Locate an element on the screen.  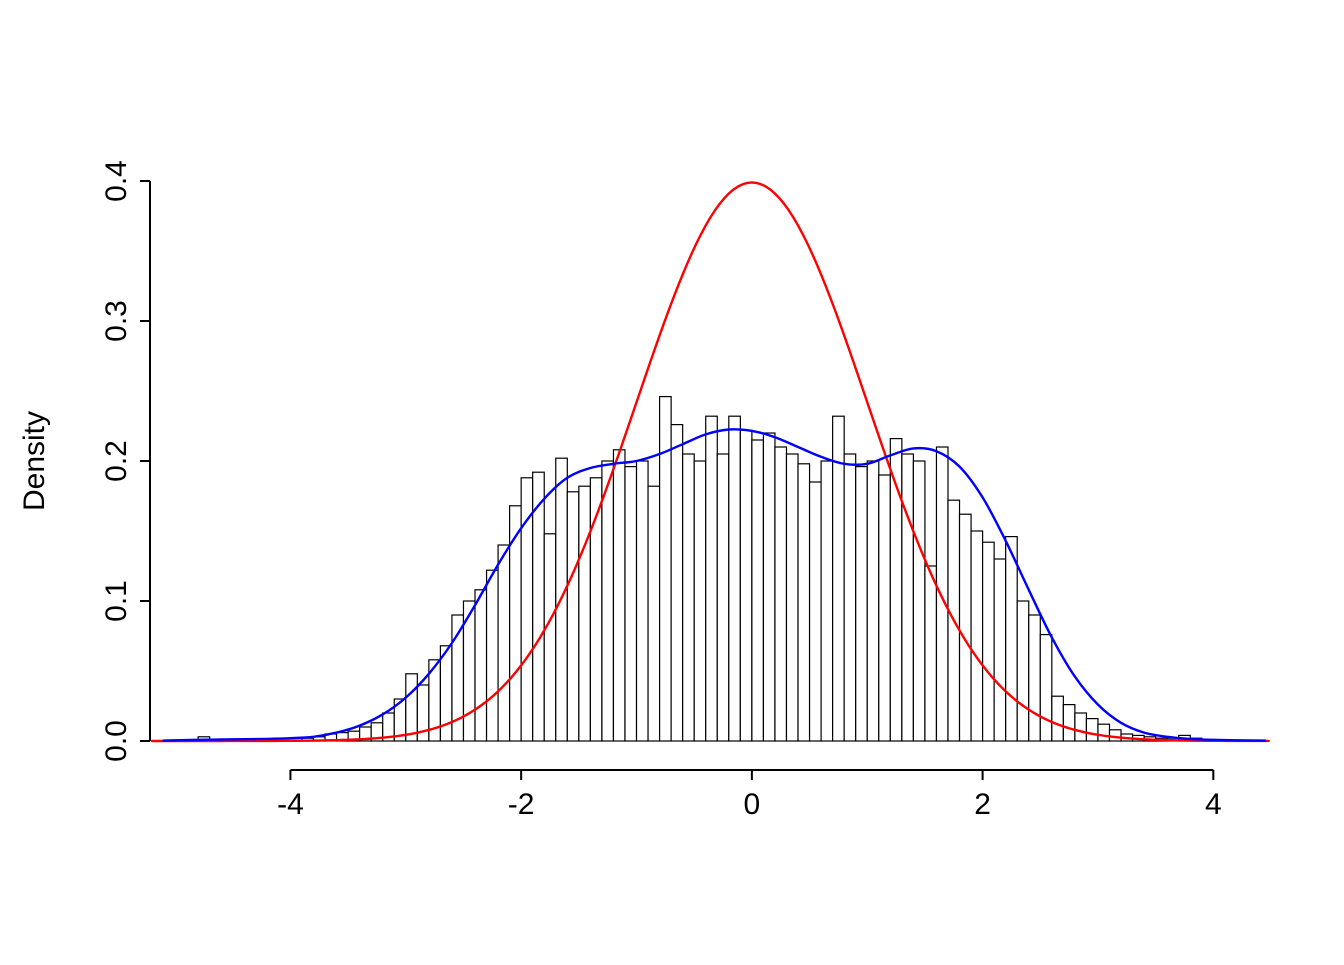
y-axis-tick-label: 0.4 is located at coordinates (116, 181).